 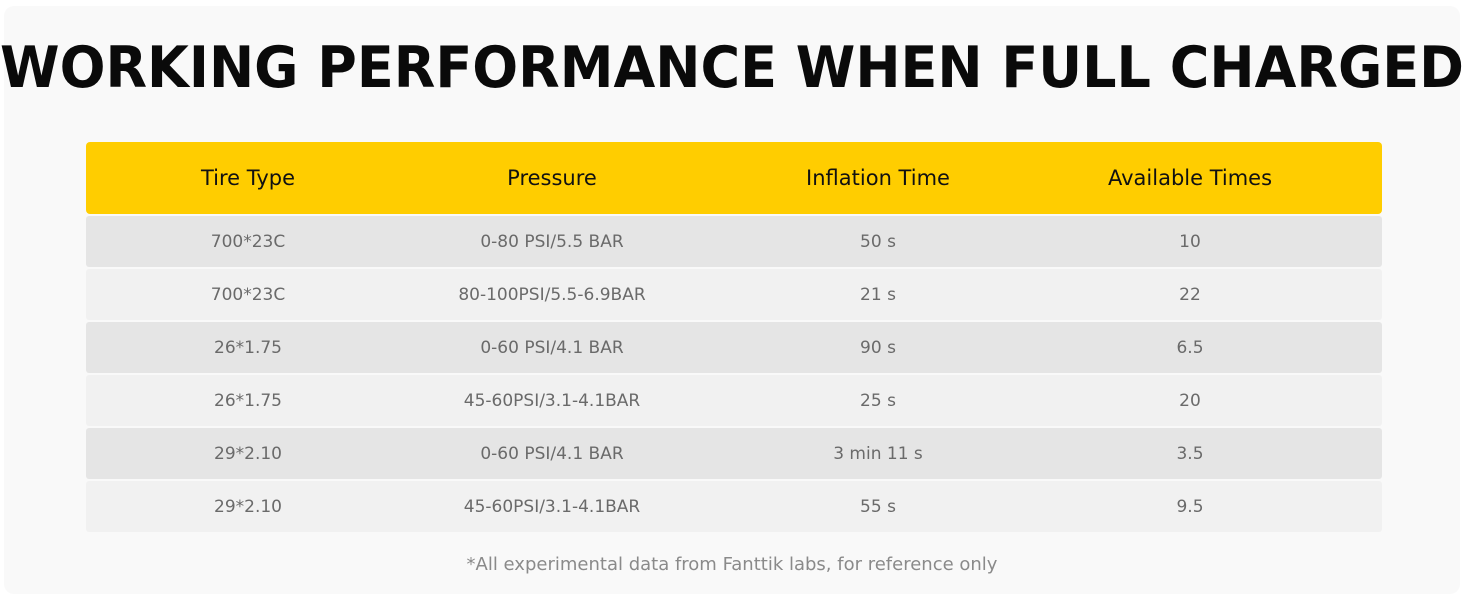 I want to click on page-title: WORKING PERFORMANCE WHEN FULL CHARGED, so click(x=732, y=67).